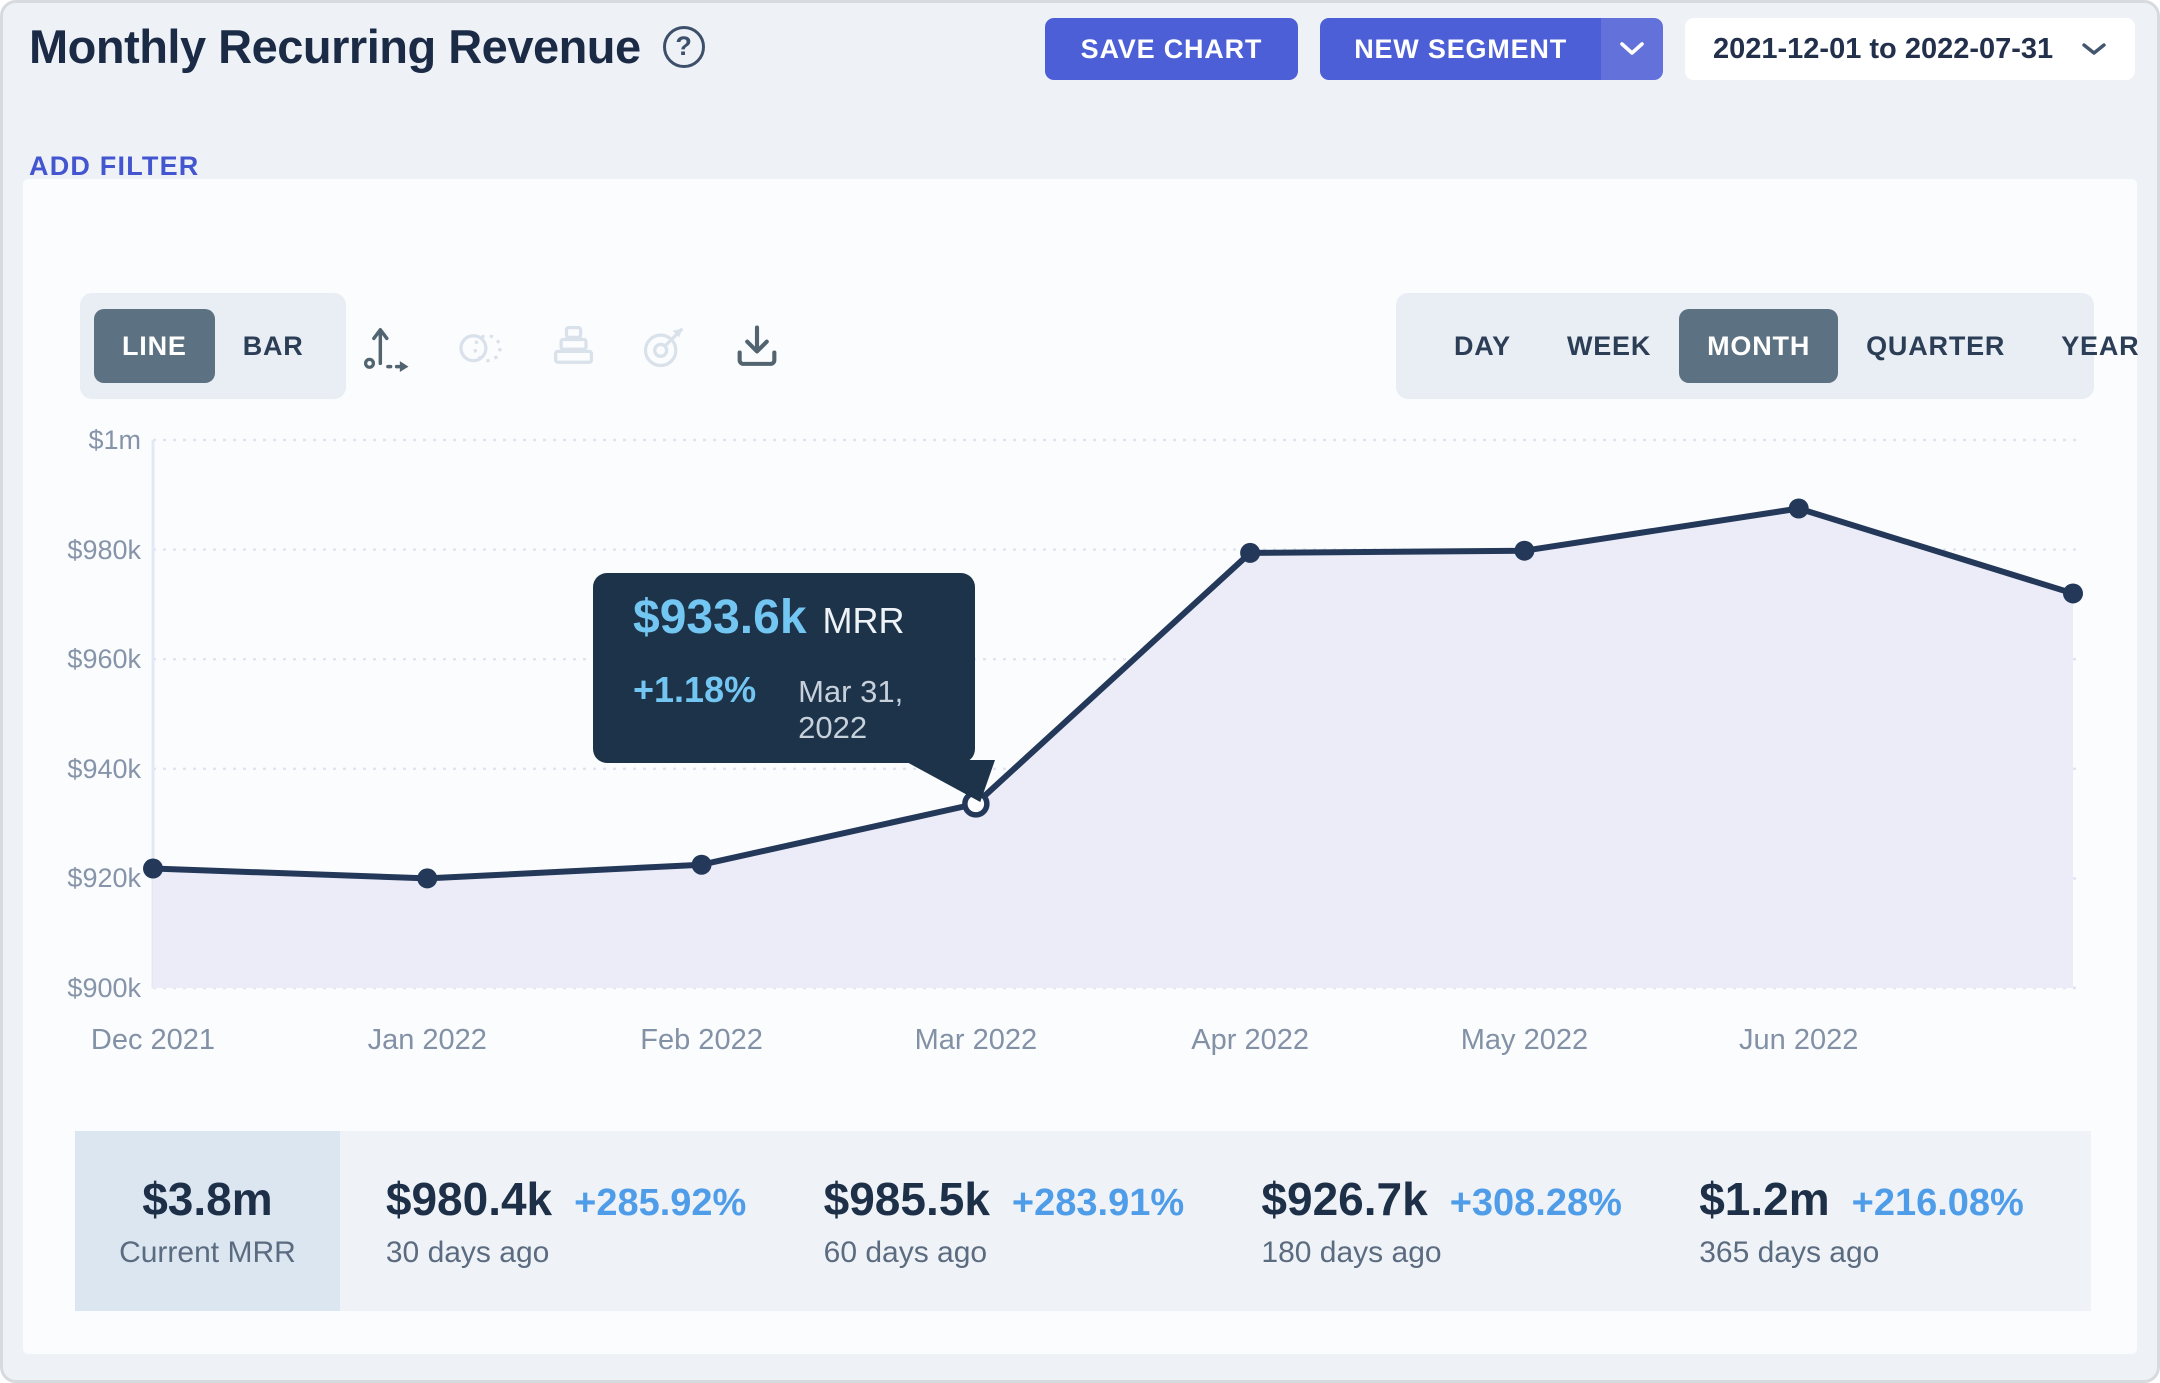  I want to click on tab-week: WEEK, so click(1609, 345).